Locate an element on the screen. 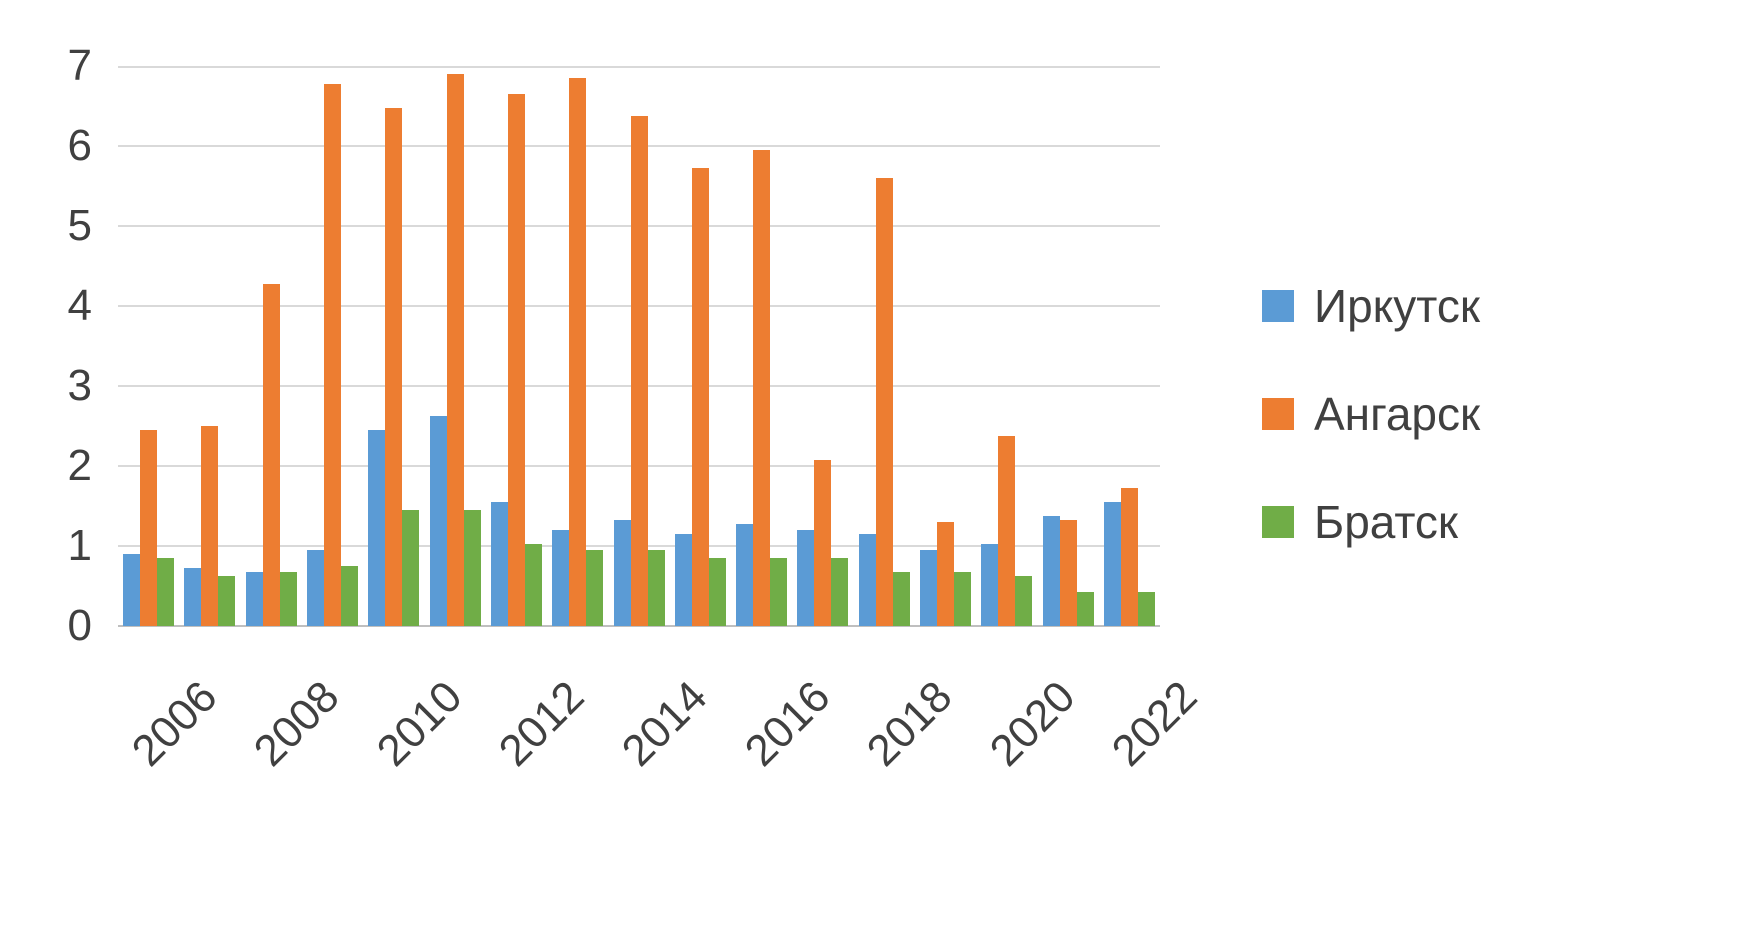  bar-Братск-2016 is located at coordinates (779, 592).